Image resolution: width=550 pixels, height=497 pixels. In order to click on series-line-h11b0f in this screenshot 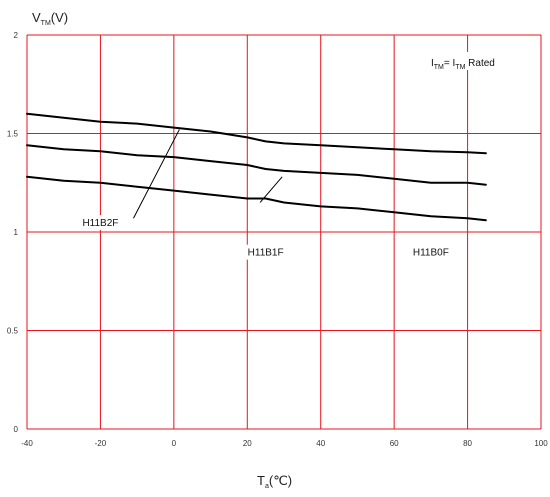, I will do `click(256, 198)`.